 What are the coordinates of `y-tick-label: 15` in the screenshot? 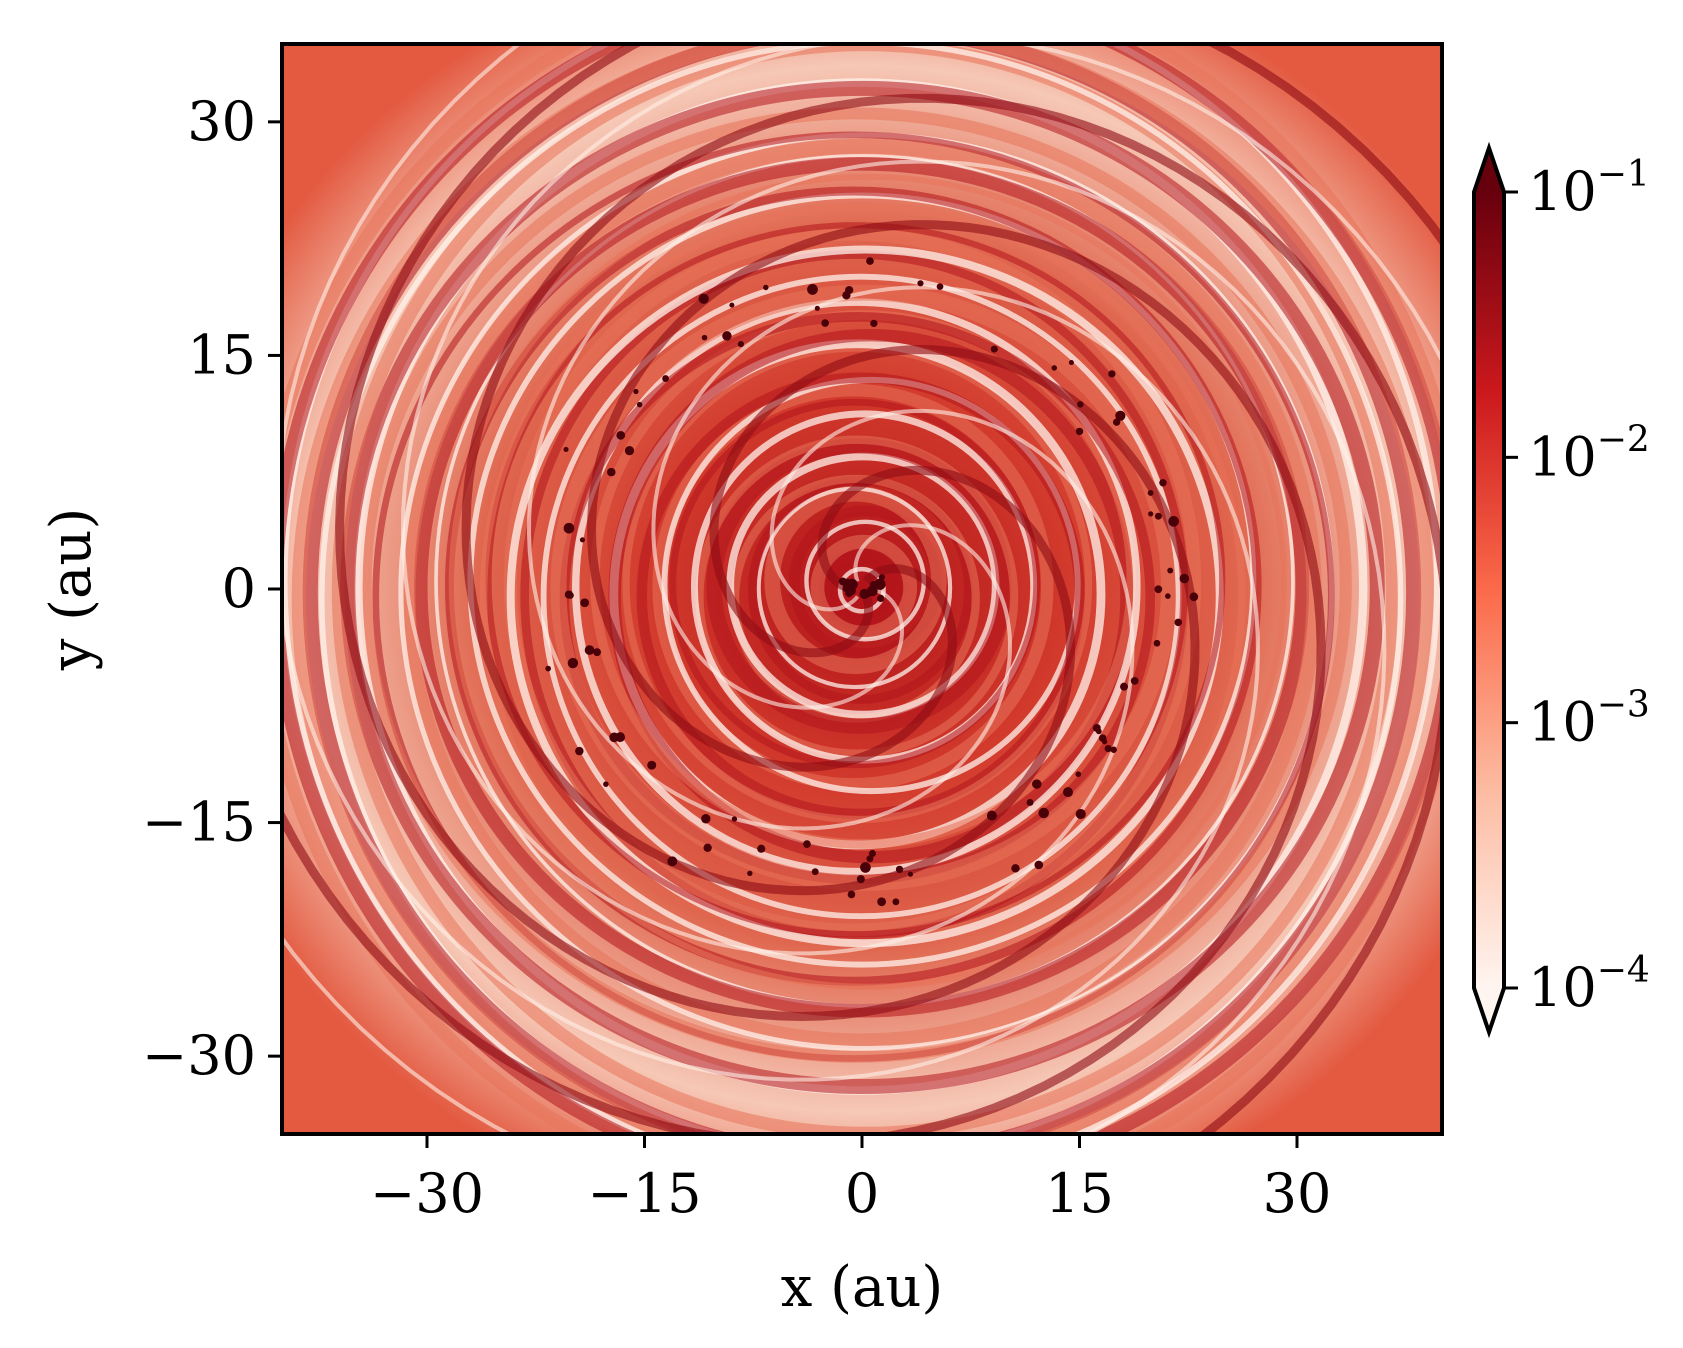 It's located at (221, 354).